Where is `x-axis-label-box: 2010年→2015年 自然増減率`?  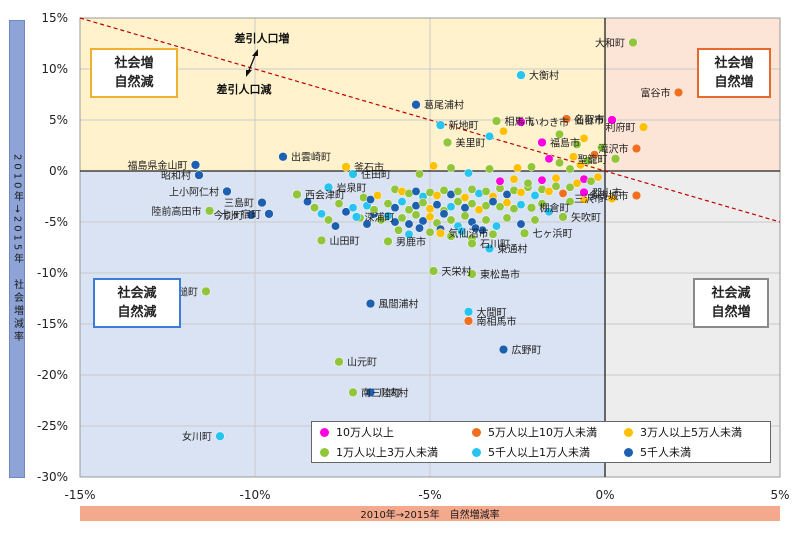
x-axis-label-box: 2010年→2015年 自然増減率 is located at coordinates (430, 513).